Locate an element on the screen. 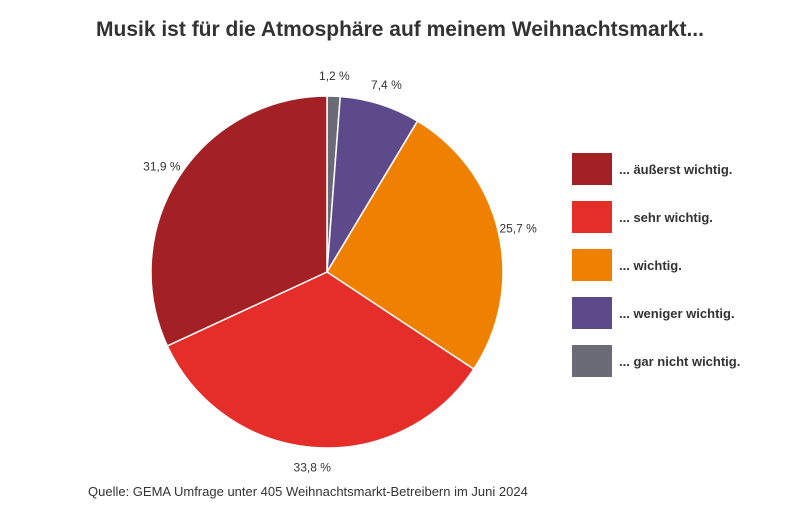  legend-item: ... wichtig. is located at coordinates (656, 265).